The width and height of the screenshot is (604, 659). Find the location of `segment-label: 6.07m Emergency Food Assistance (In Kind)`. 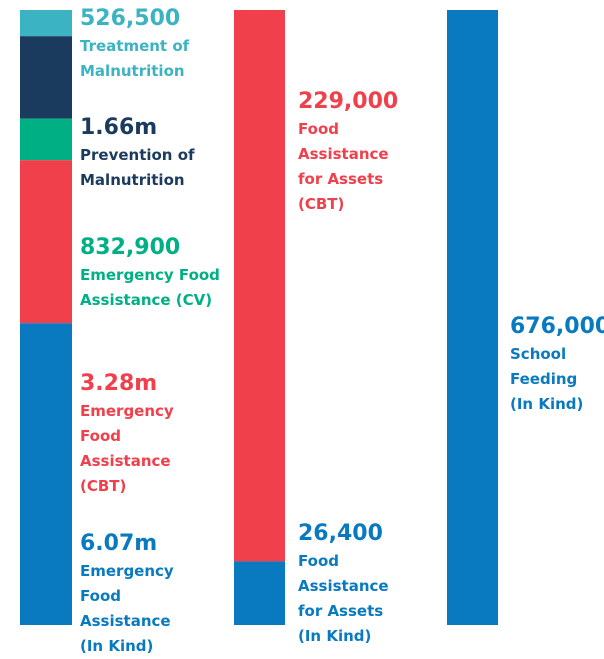

segment-label: 6.07m Emergency Food Assistance (In Kind) is located at coordinates (127, 594).